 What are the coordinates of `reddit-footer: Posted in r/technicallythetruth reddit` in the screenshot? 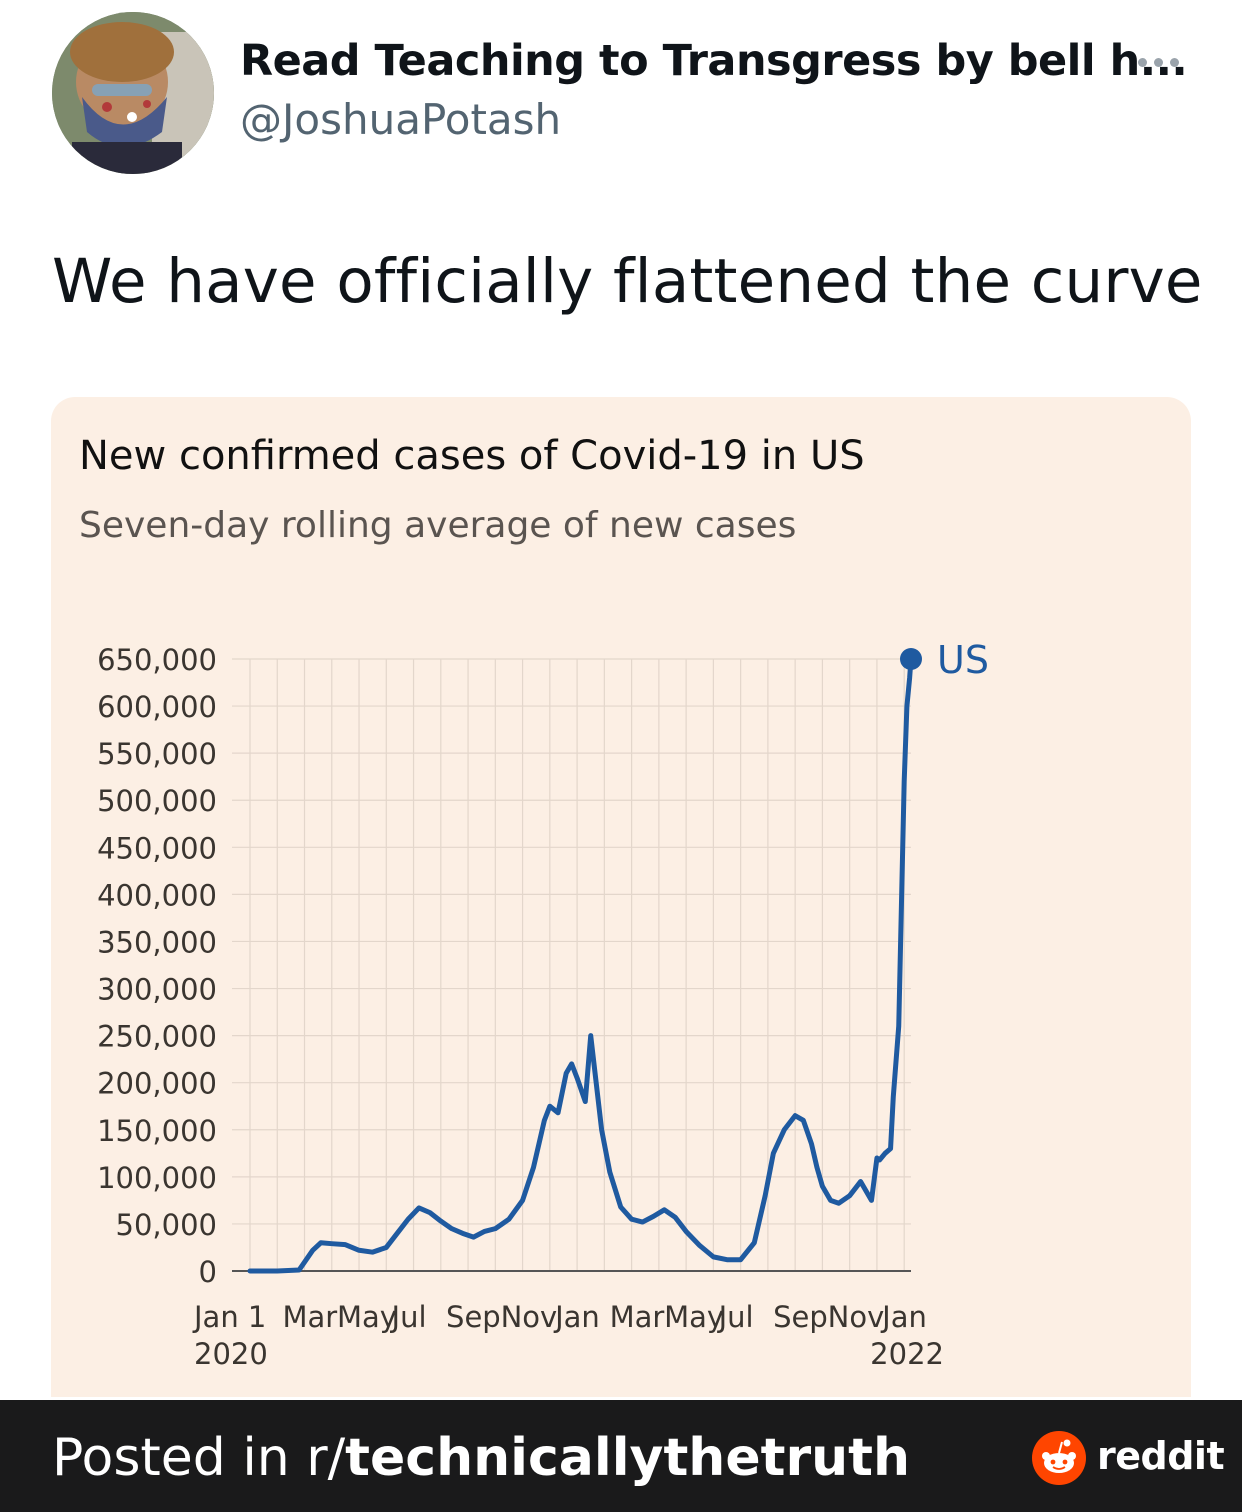 It's located at (621, 1456).